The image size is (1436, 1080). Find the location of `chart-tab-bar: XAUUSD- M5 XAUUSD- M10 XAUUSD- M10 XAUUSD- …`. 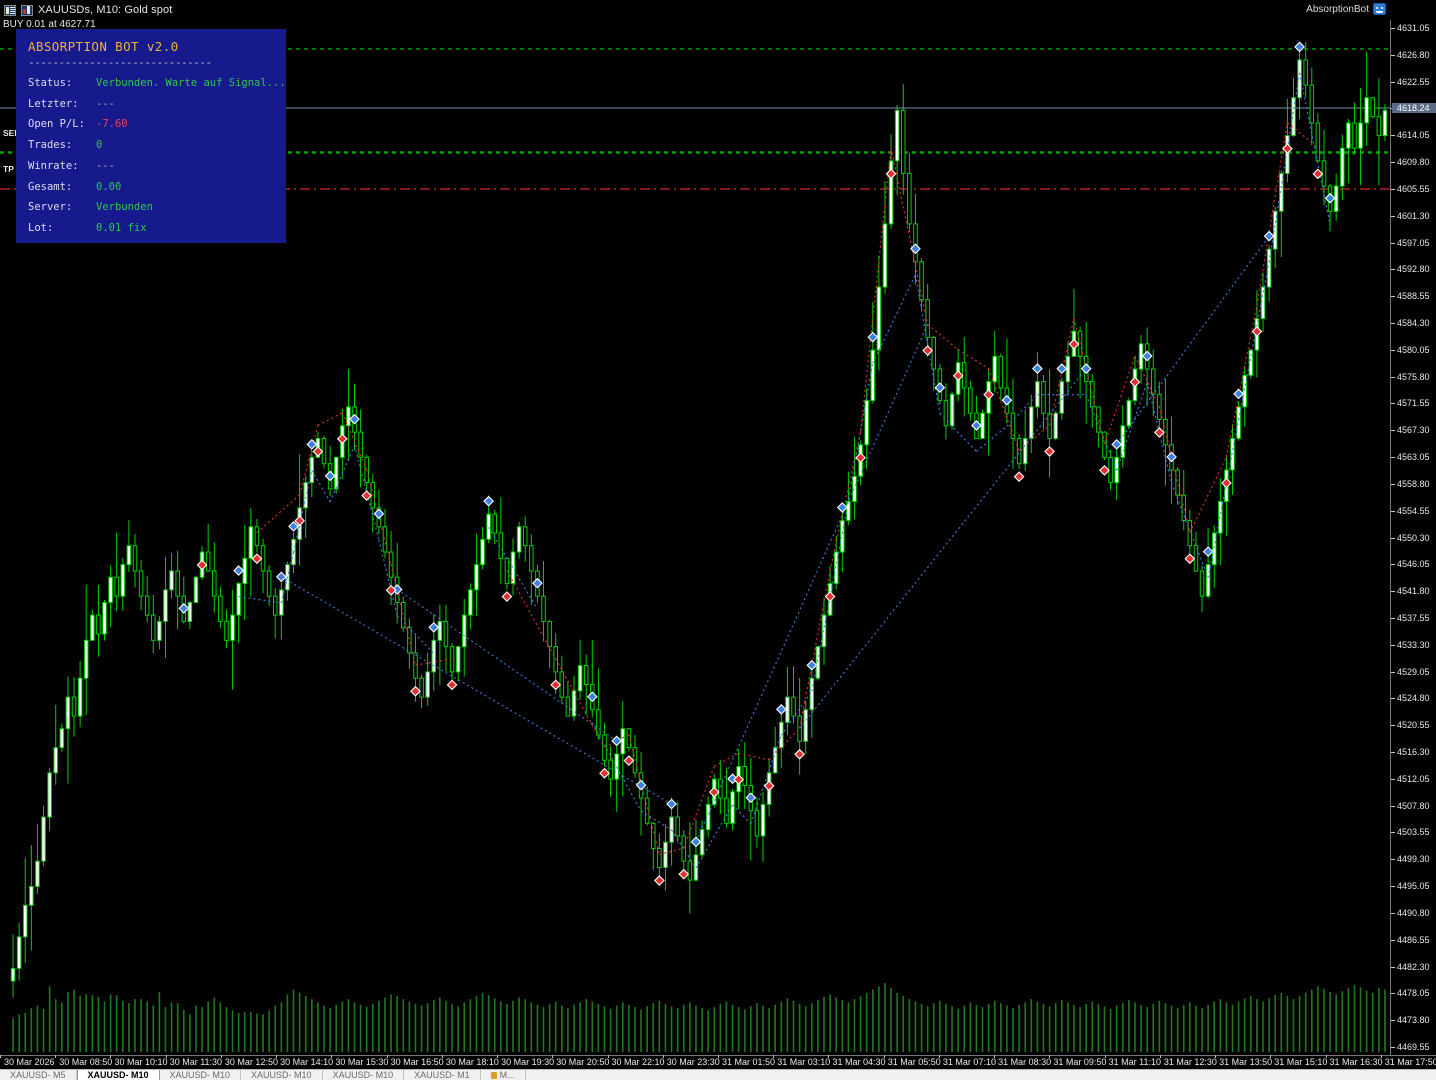

chart-tab-bar: XAUUSD- M5 XAUUSD- M10 XAUUSD- M10 XAUUSD- … is located at coordinates (718, 1074).